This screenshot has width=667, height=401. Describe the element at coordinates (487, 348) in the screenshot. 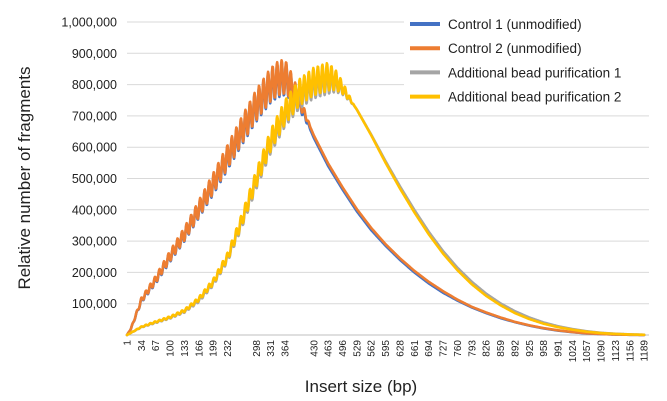

I see `x-tick-label: 826` at that location.